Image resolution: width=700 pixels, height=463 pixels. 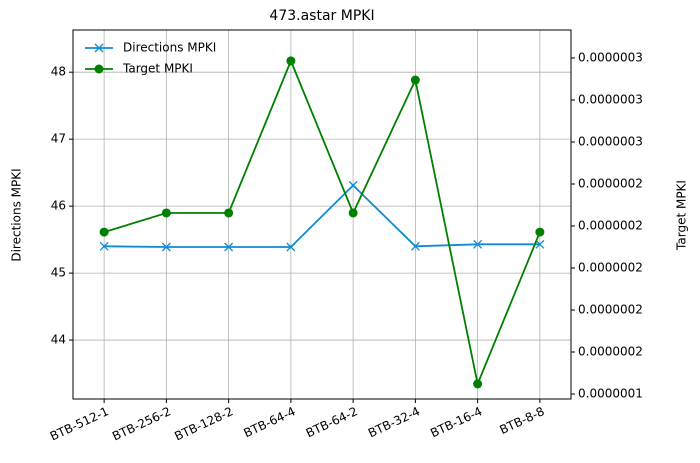 What do you see at coordinates (521, 420) in the screenshot?
I see `x-tick-label: BTB-8-8` at bounding box center [521, 420].